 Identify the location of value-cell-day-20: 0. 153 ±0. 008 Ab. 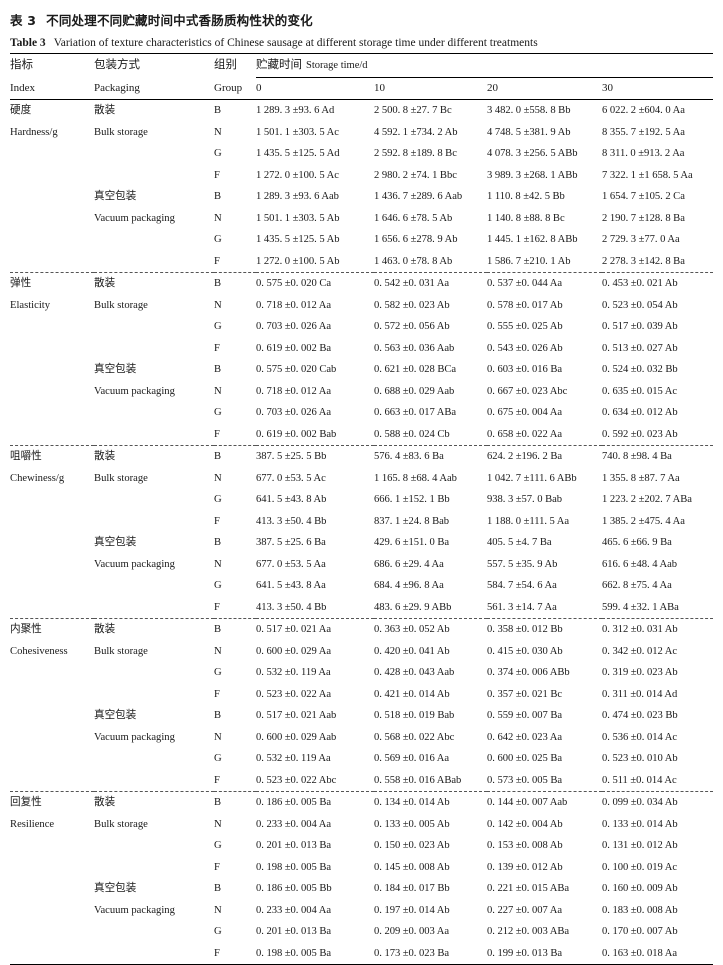
(525, 845).